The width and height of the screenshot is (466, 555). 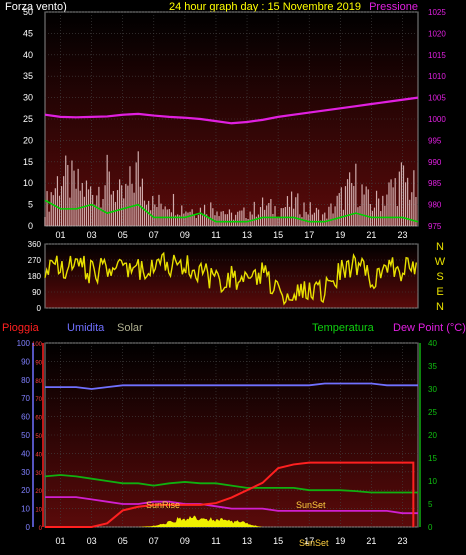 What do you see at coordinates (231, 505) in the screenshot?
I see `dewpoint-line` at bounding box center [231, 505].